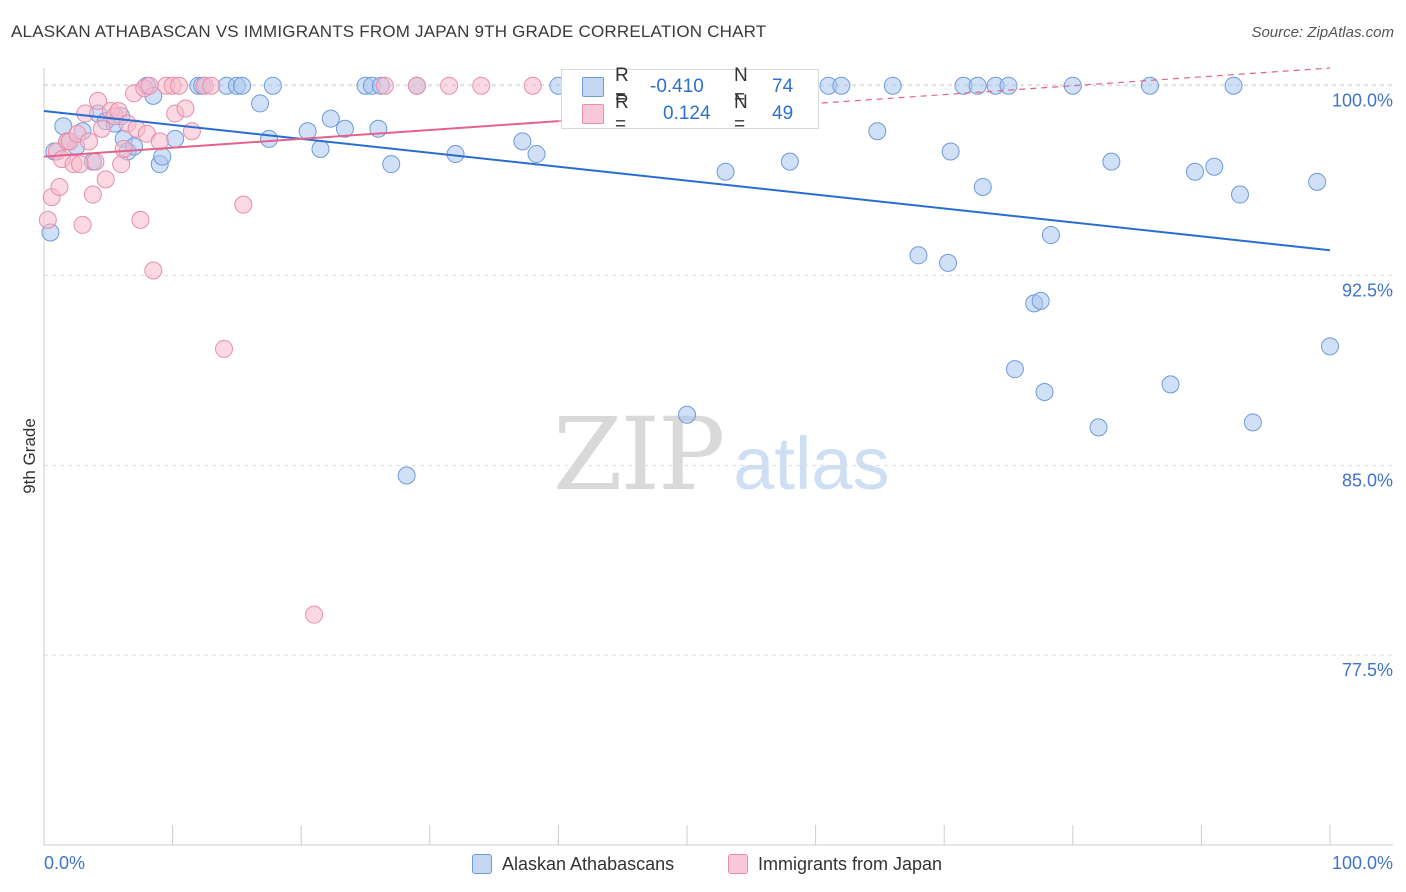  I want to click on legend-swatch-series-a, so click(482, 864).